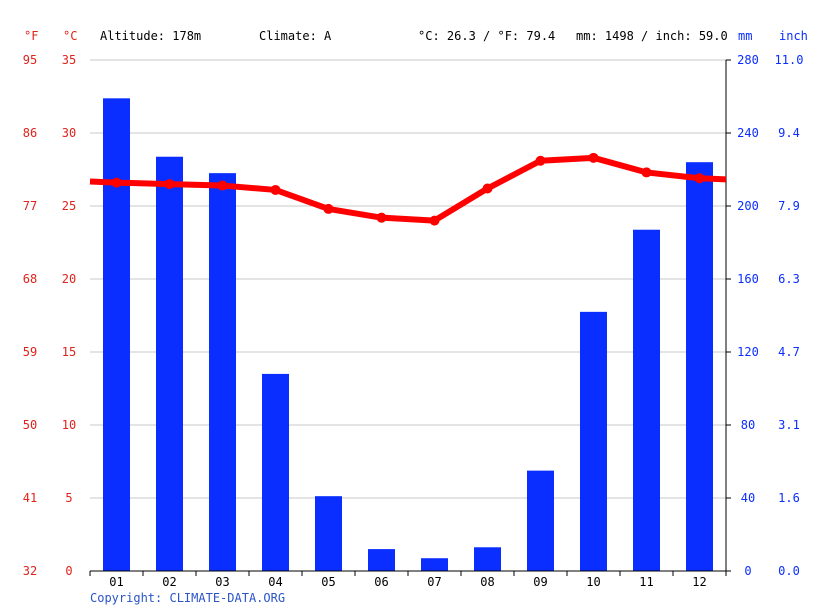  What do you see at coordinates (748, 279) in the screenshot?
I see `mm-tick-label: 160` at bounding box center [748, 279].